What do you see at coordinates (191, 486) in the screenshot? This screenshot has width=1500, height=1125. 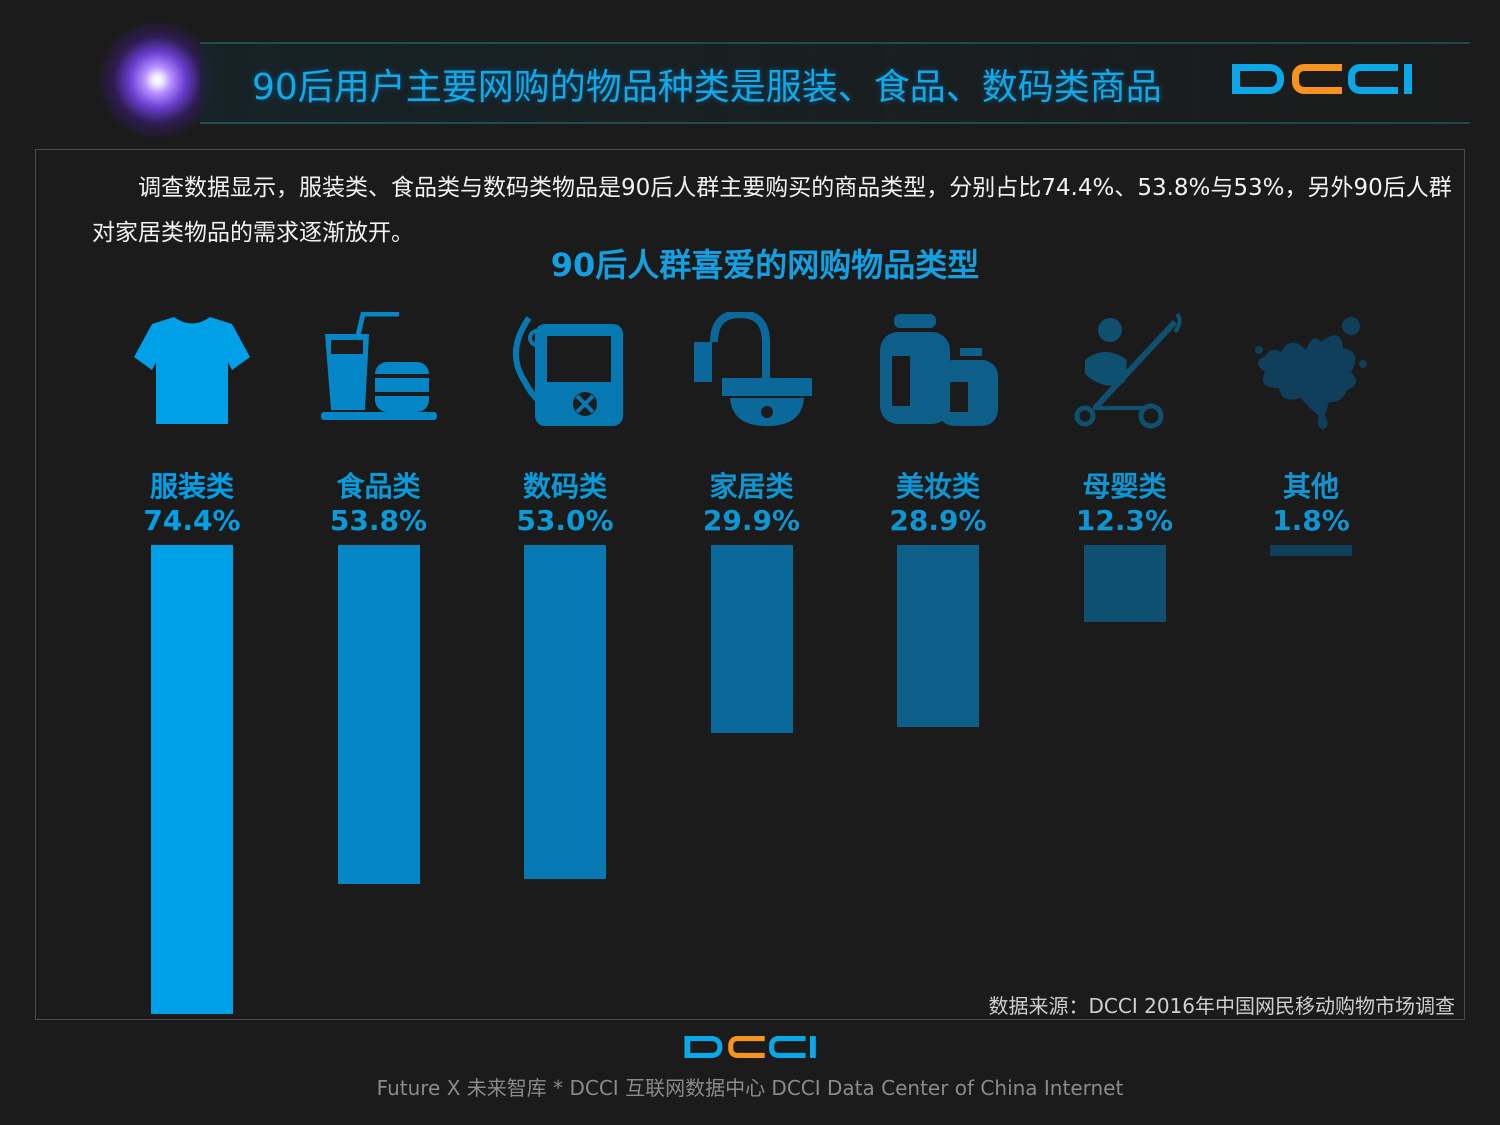 I see `category-label: 服装类` at bounding box center [191, 486].